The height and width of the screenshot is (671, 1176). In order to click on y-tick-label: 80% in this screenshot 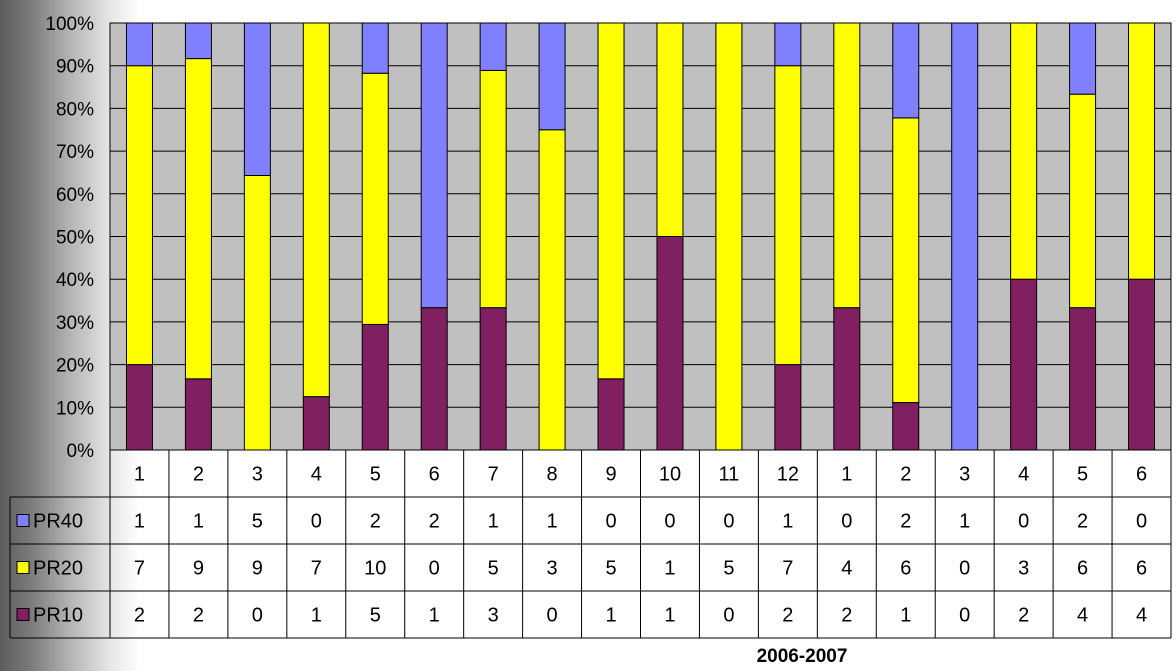, I will do `click(75, 109)`.